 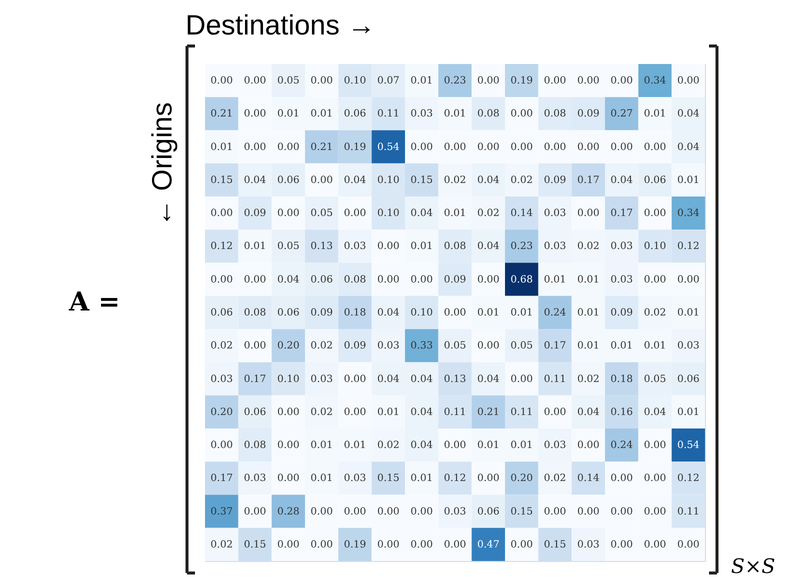 What do you see at coordinates (221, 412) in the screenshot?
I see `data-label: 0.20` at bounding box center [221, 412].